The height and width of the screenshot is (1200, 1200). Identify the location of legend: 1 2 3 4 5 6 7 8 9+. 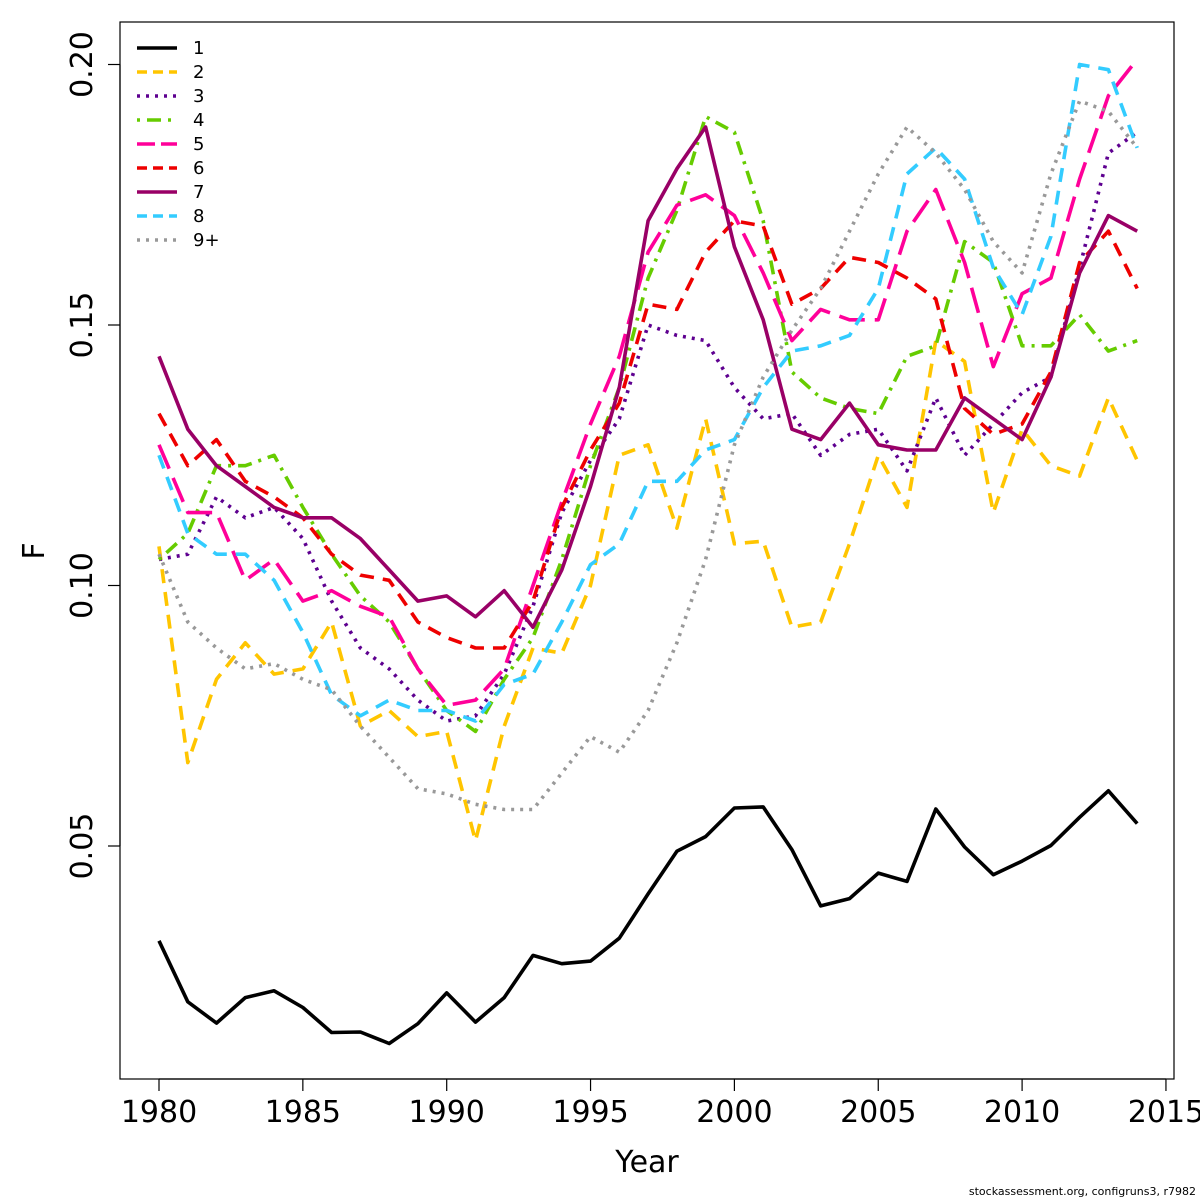
(178, 144).